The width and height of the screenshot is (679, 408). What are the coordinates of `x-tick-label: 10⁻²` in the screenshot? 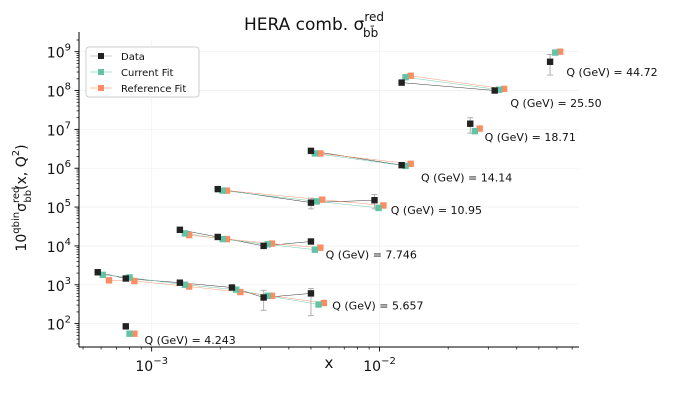 It's located at (379, 365).